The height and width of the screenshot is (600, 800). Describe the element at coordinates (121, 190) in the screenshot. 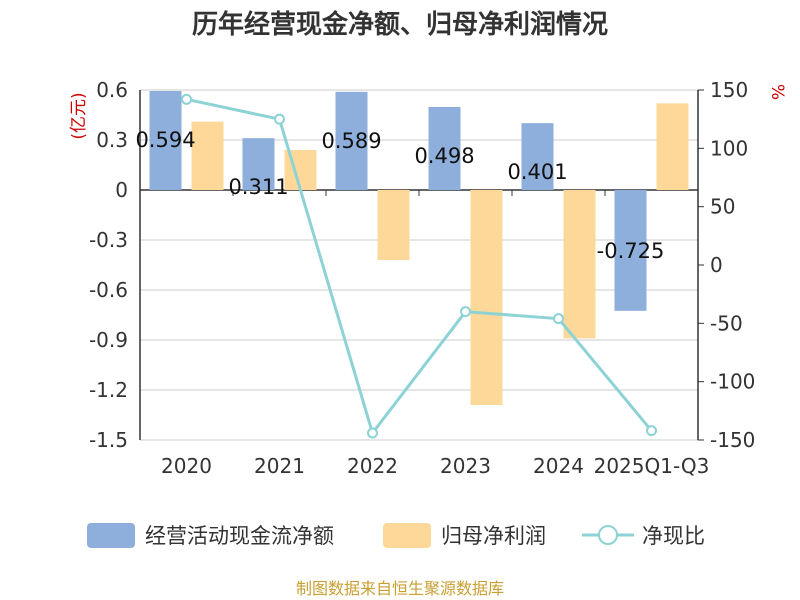

I see `left-tick-label: 0` at that location.